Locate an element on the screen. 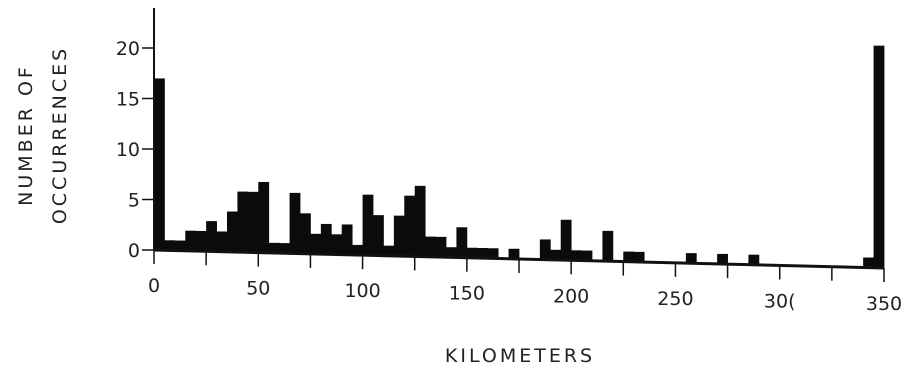 The height and width of the screenshot is (379, 907). x-tick-label: 150 is located at coordinates (467, 294).